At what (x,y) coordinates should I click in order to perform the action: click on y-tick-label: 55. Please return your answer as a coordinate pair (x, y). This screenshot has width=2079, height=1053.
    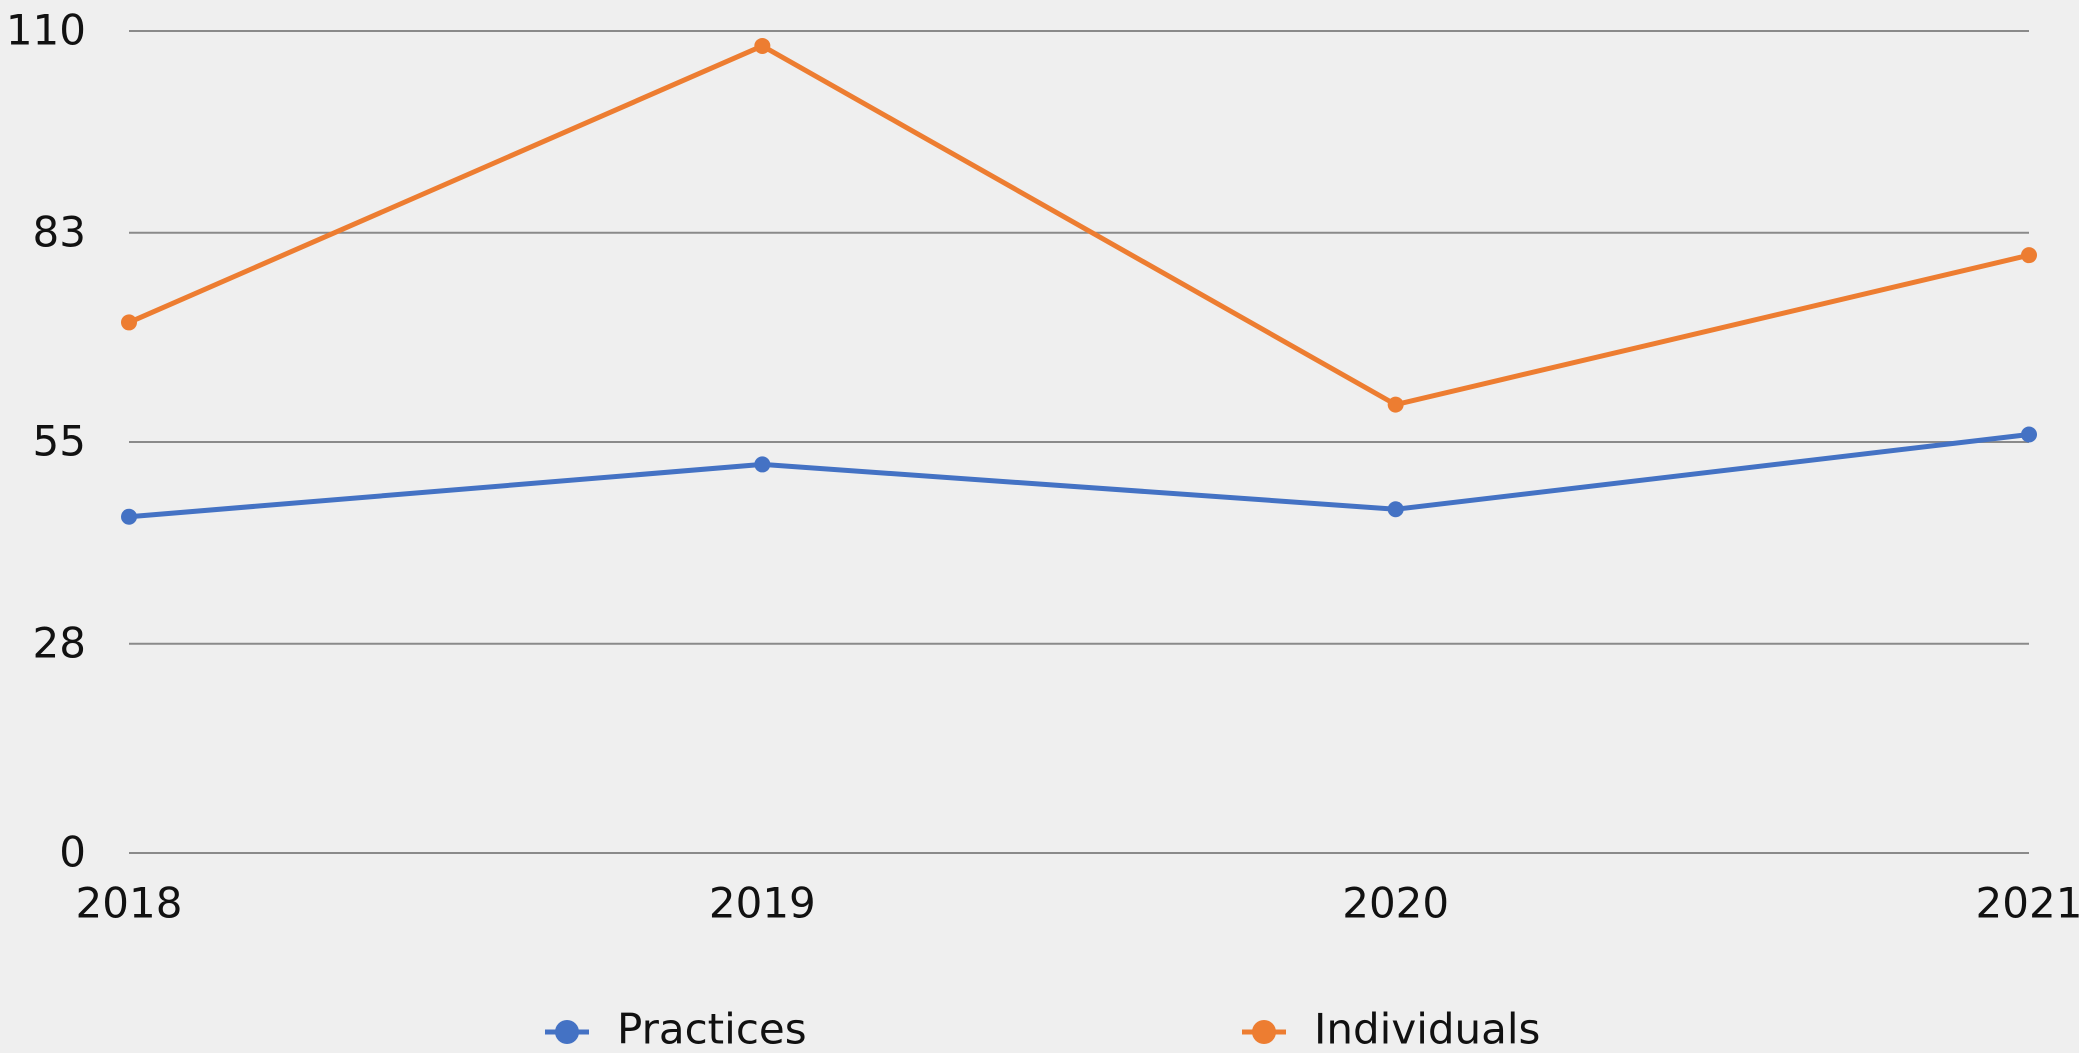
    Looking at the image, I should click on (59, 441).